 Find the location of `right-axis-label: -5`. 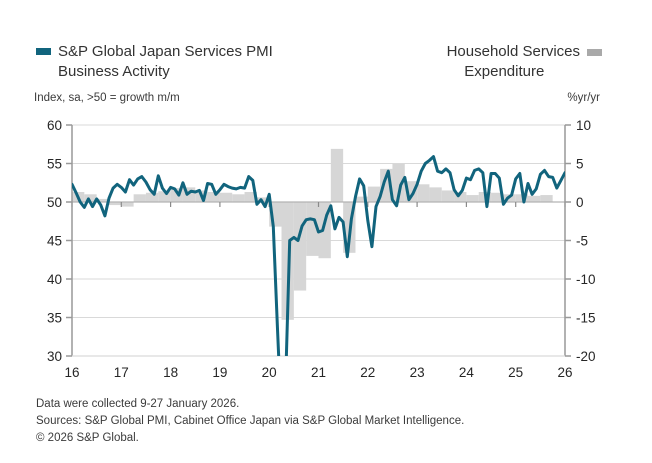

right-axis-label: -5 is located at coordinates (582, 241).